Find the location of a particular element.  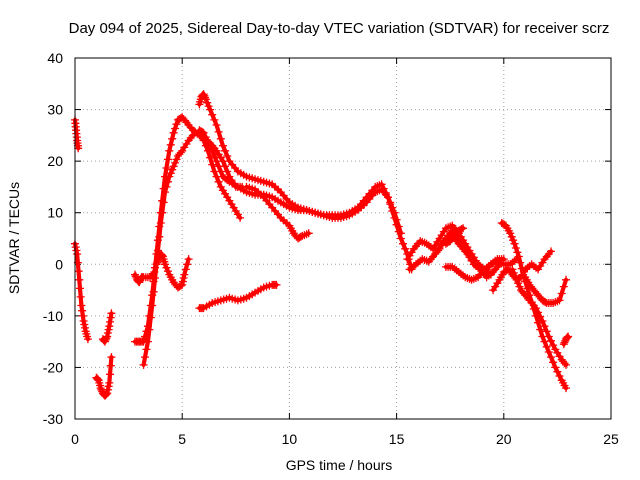

y-tick-label: 10 is located at coordinates (55, 213).